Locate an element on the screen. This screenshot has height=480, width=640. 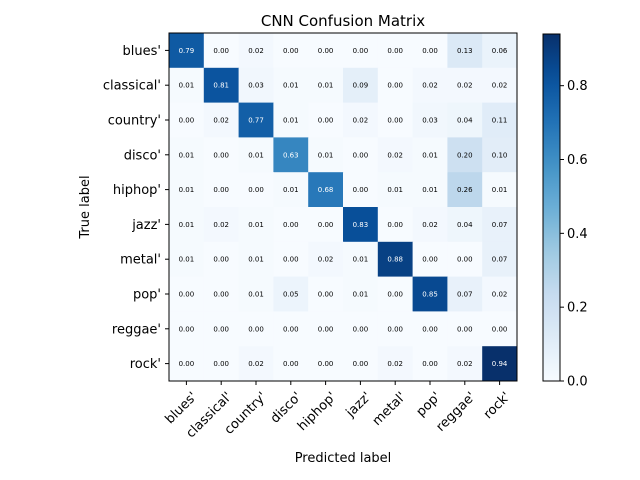
heatmap-cell-value: 0.06 is located at coordinates (500, 51).